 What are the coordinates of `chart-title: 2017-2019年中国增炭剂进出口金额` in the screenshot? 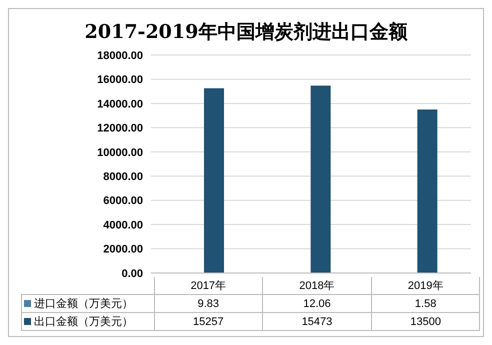 It's located at (246, 32).